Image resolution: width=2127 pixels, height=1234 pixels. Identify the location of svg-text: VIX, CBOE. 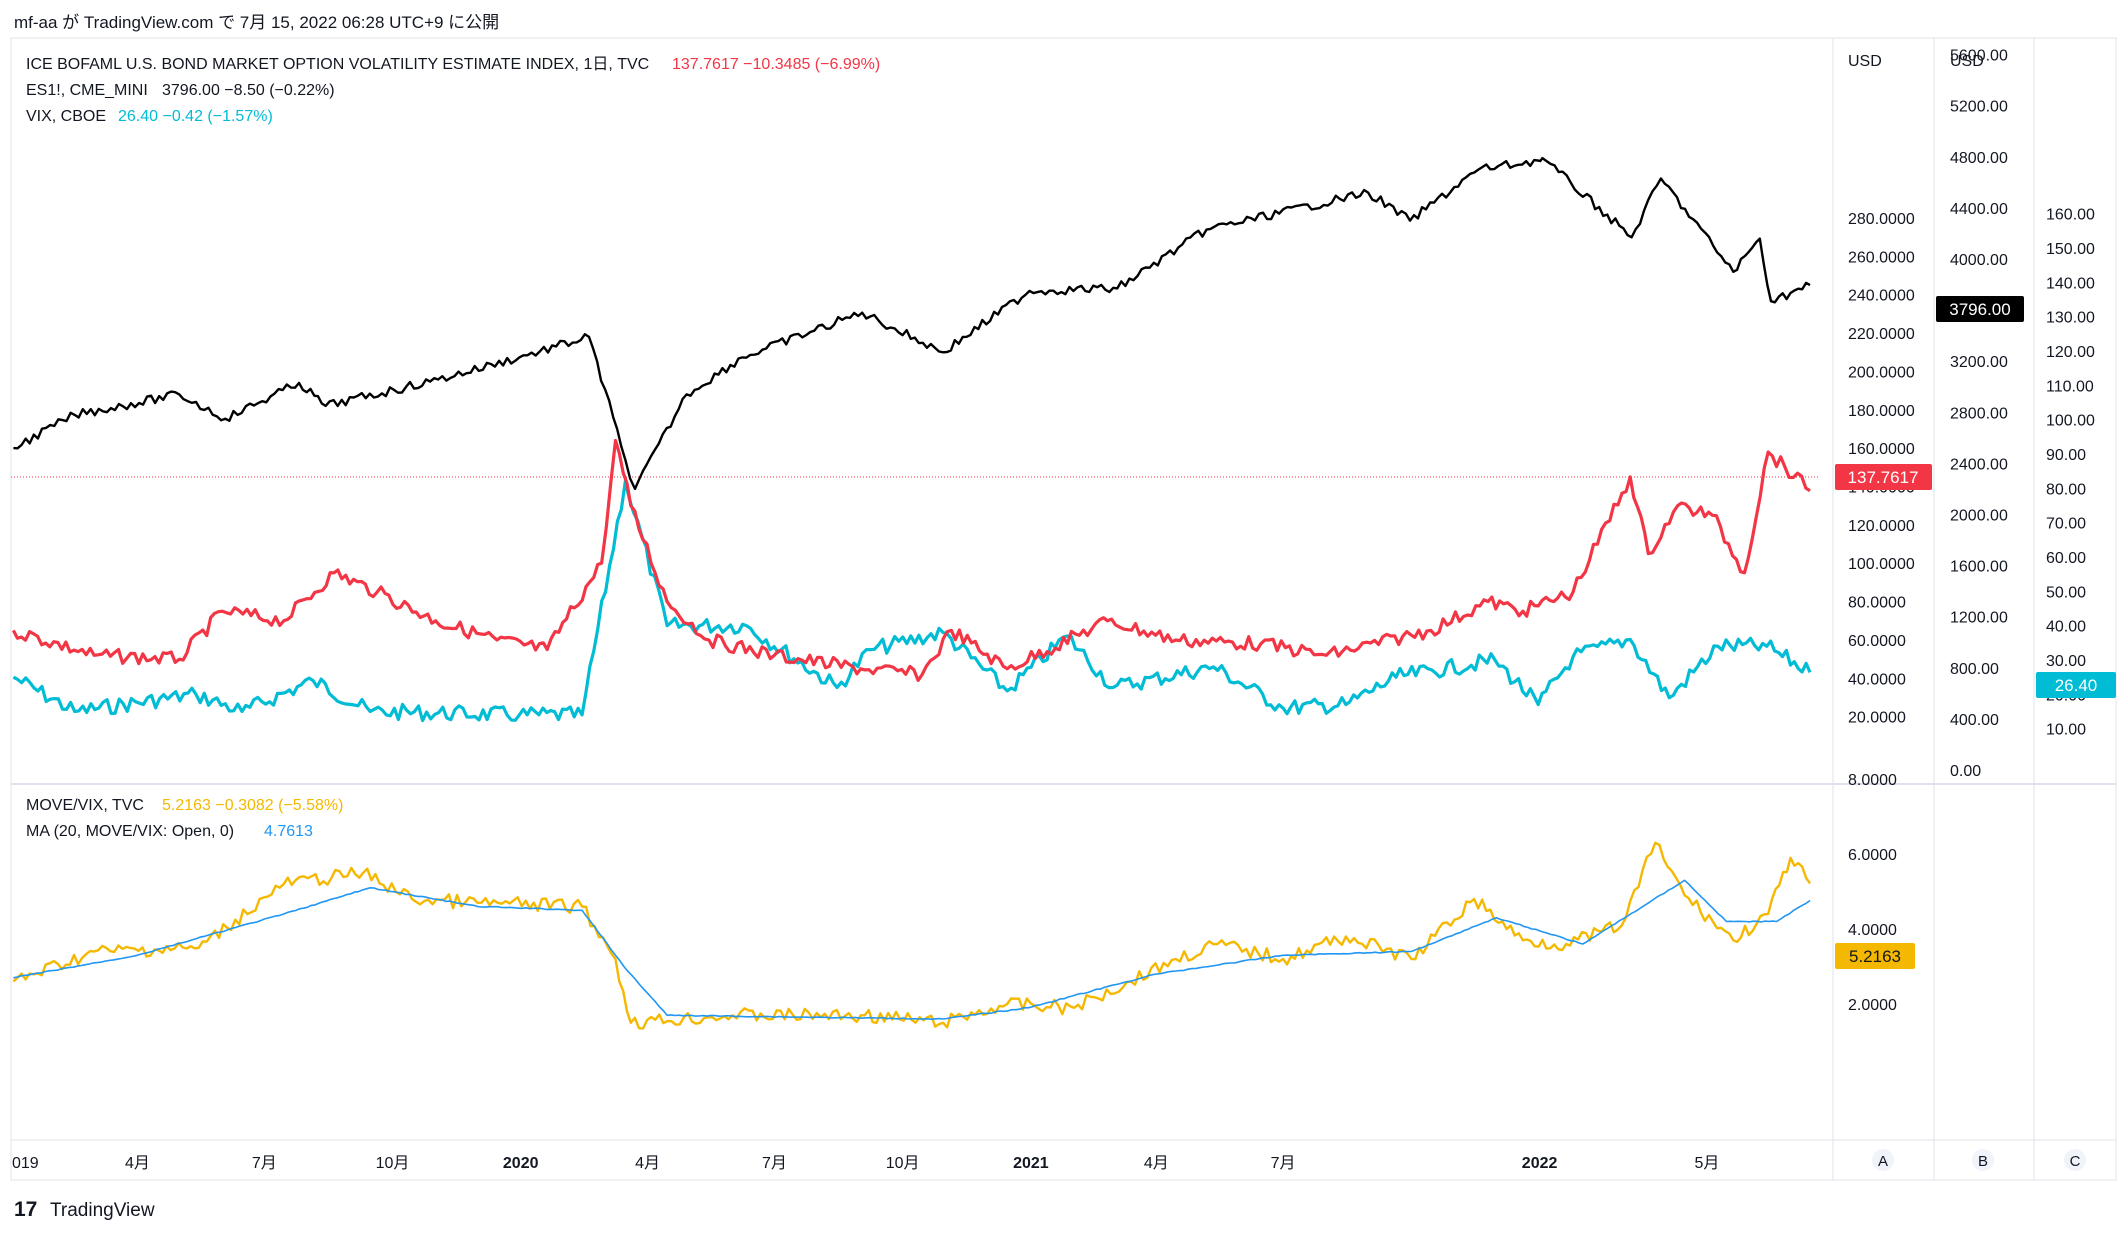
(66, 116).